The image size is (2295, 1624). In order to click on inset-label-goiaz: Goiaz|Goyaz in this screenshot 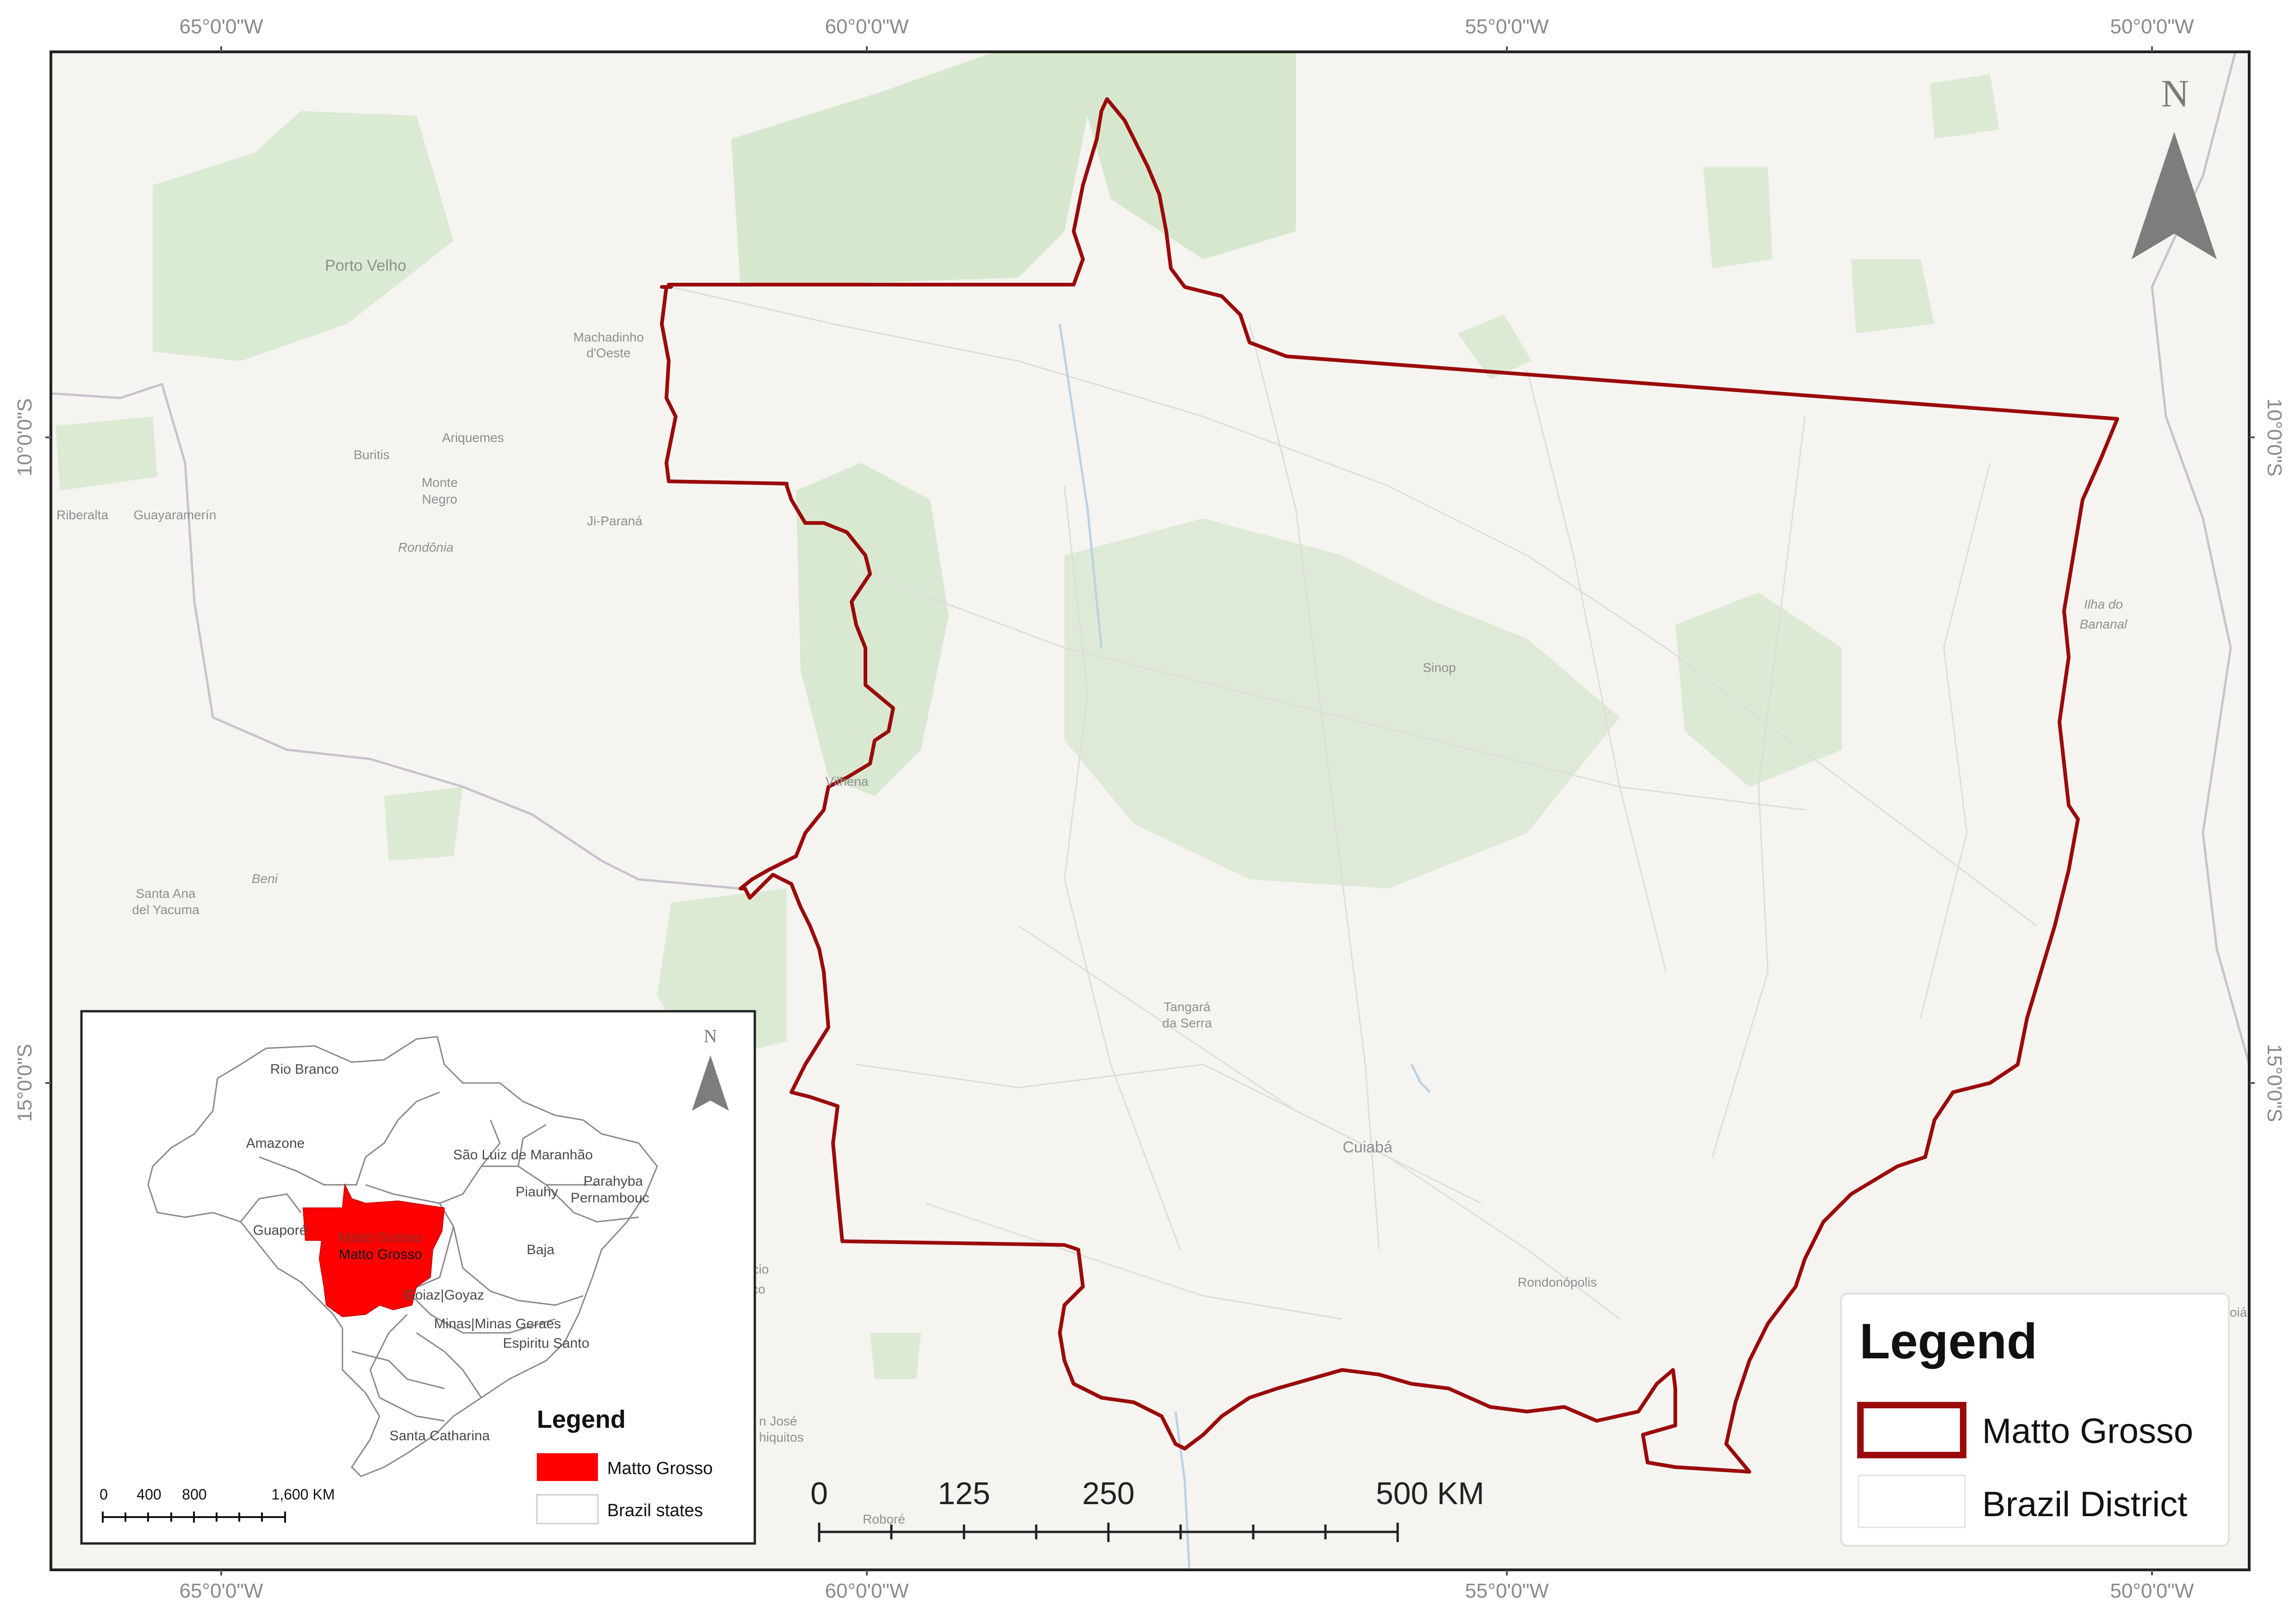, I will do `click(444, 1295)`.